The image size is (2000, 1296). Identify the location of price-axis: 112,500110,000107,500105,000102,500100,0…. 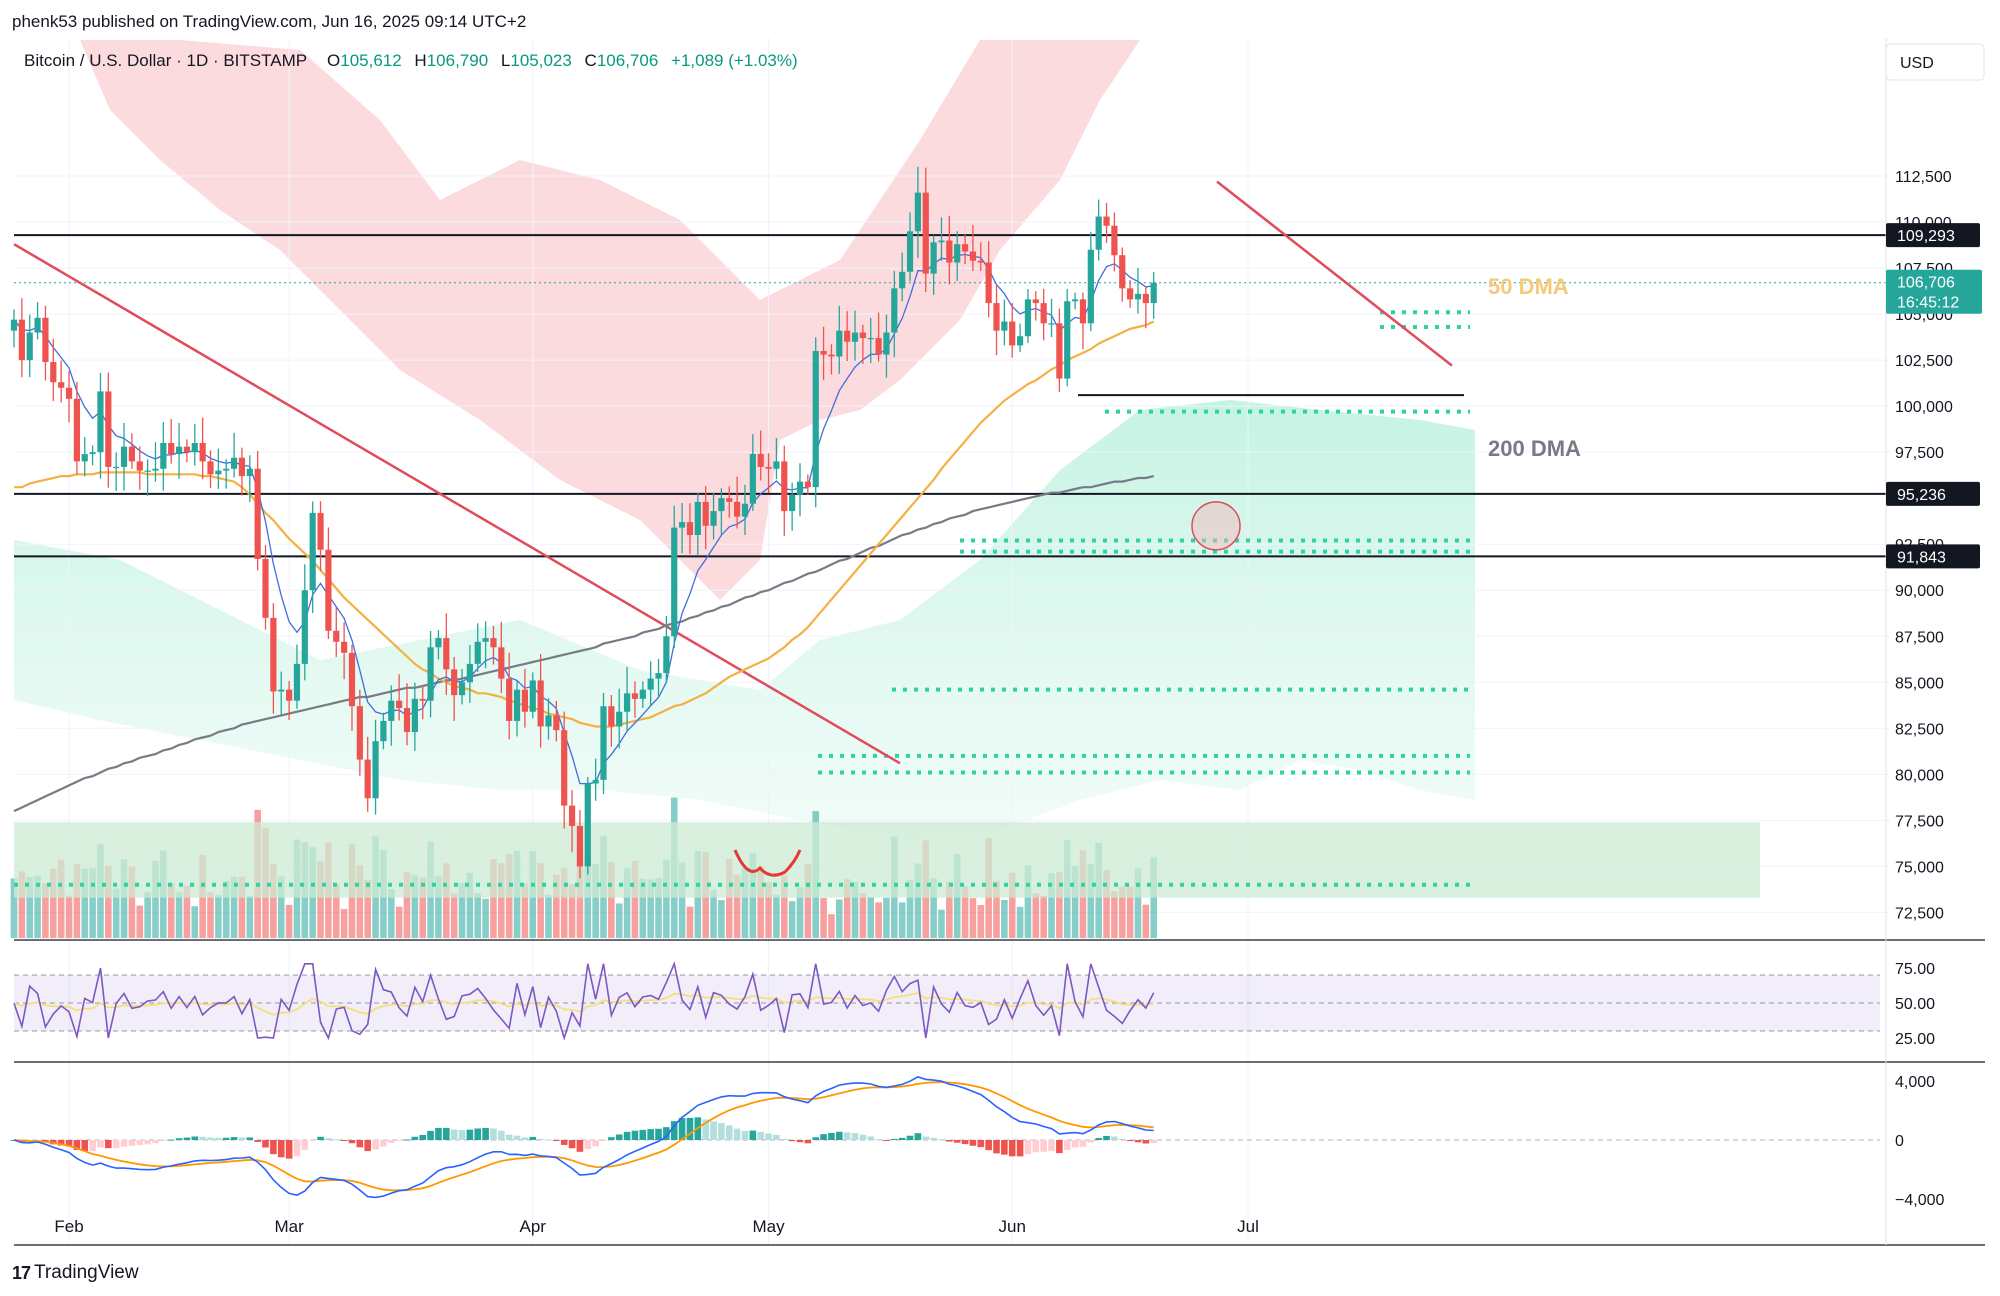
(1924, 545).